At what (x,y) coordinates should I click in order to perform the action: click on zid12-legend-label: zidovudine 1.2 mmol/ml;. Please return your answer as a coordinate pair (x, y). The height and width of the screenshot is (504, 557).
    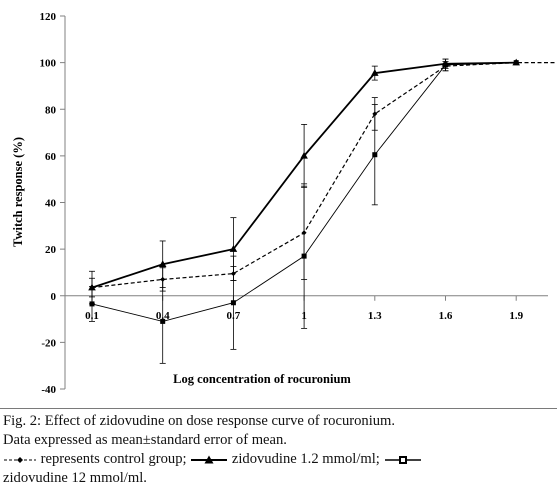
    Looking at the image, I should click on (305, 459).